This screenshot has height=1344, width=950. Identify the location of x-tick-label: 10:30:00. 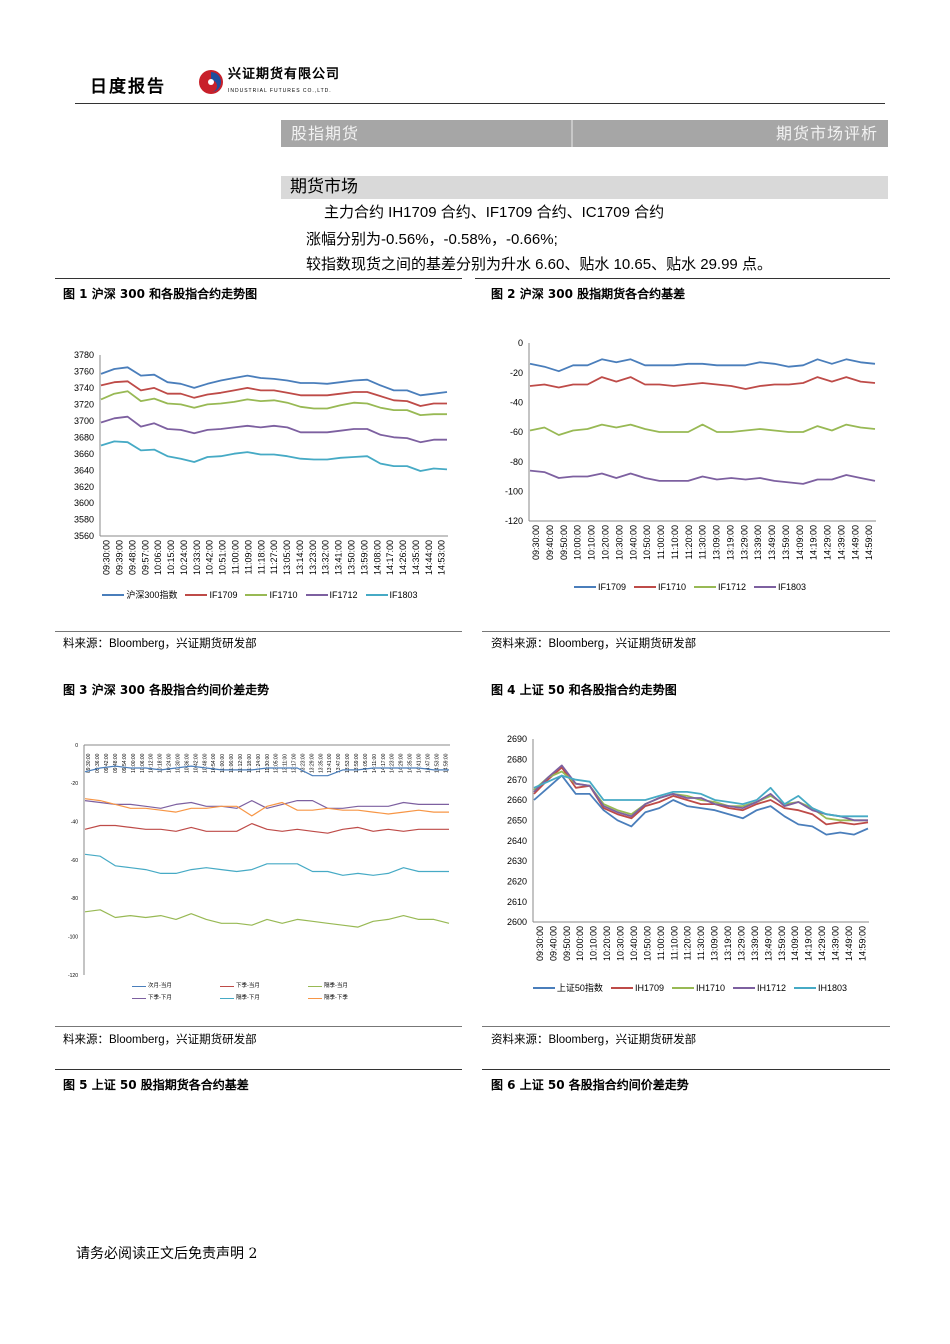
(178, 763).